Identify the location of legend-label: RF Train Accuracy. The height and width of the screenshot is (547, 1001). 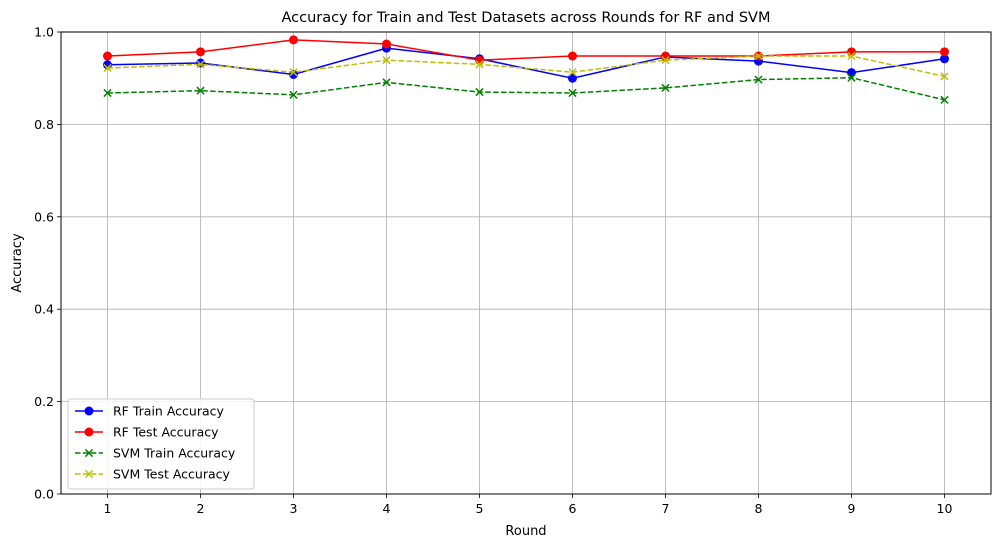
(168, 411).